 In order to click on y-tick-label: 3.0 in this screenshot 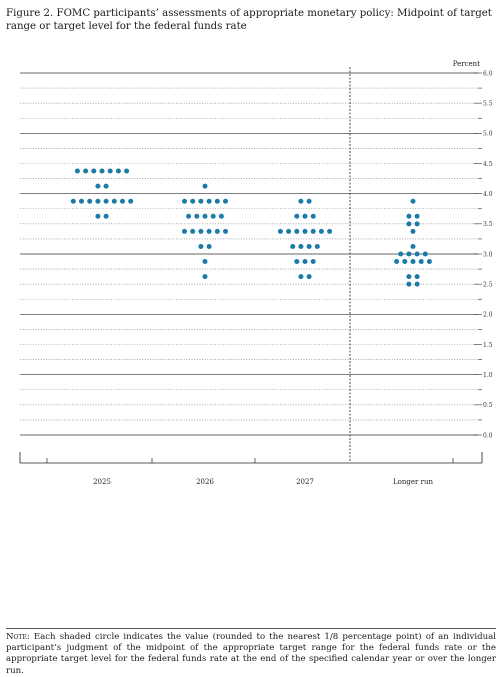, I will do `click(488, 254)`.